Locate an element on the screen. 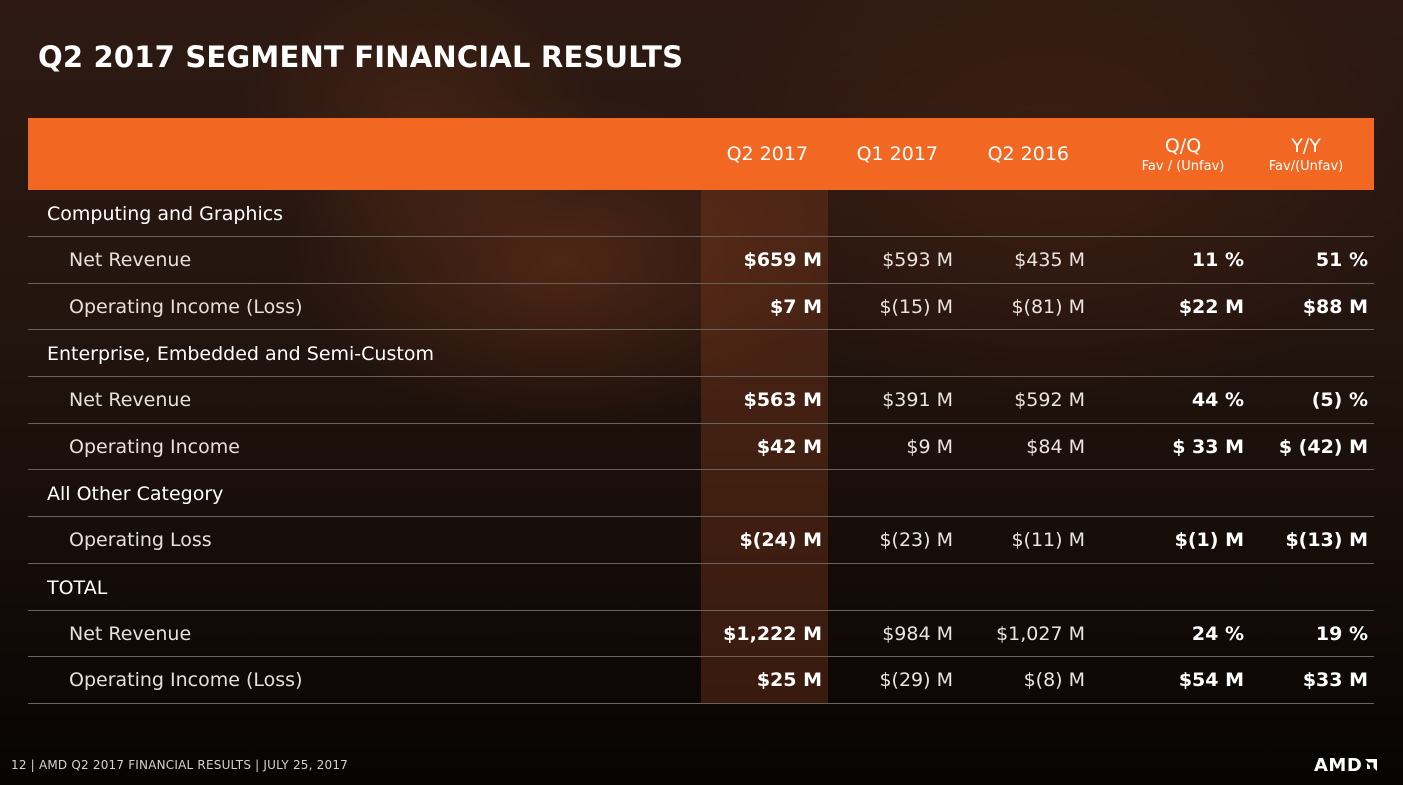 Image resolution: width=1403 pixels, height=785 pixels. header-q2-2016: Q2 2016 is located at coordinates (1019, 154).